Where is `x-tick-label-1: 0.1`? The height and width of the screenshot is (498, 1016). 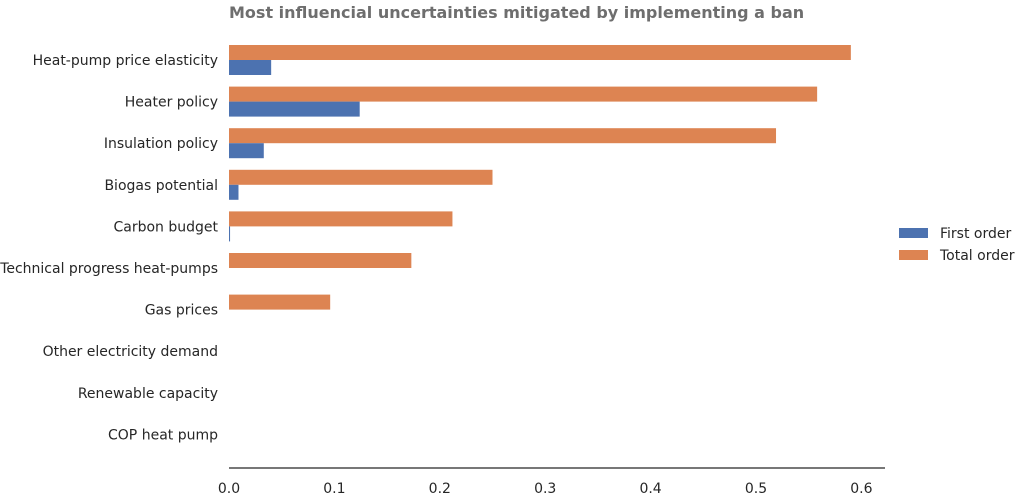
x-tick-label-1: 0.1 is located at coordinates (334, 489).